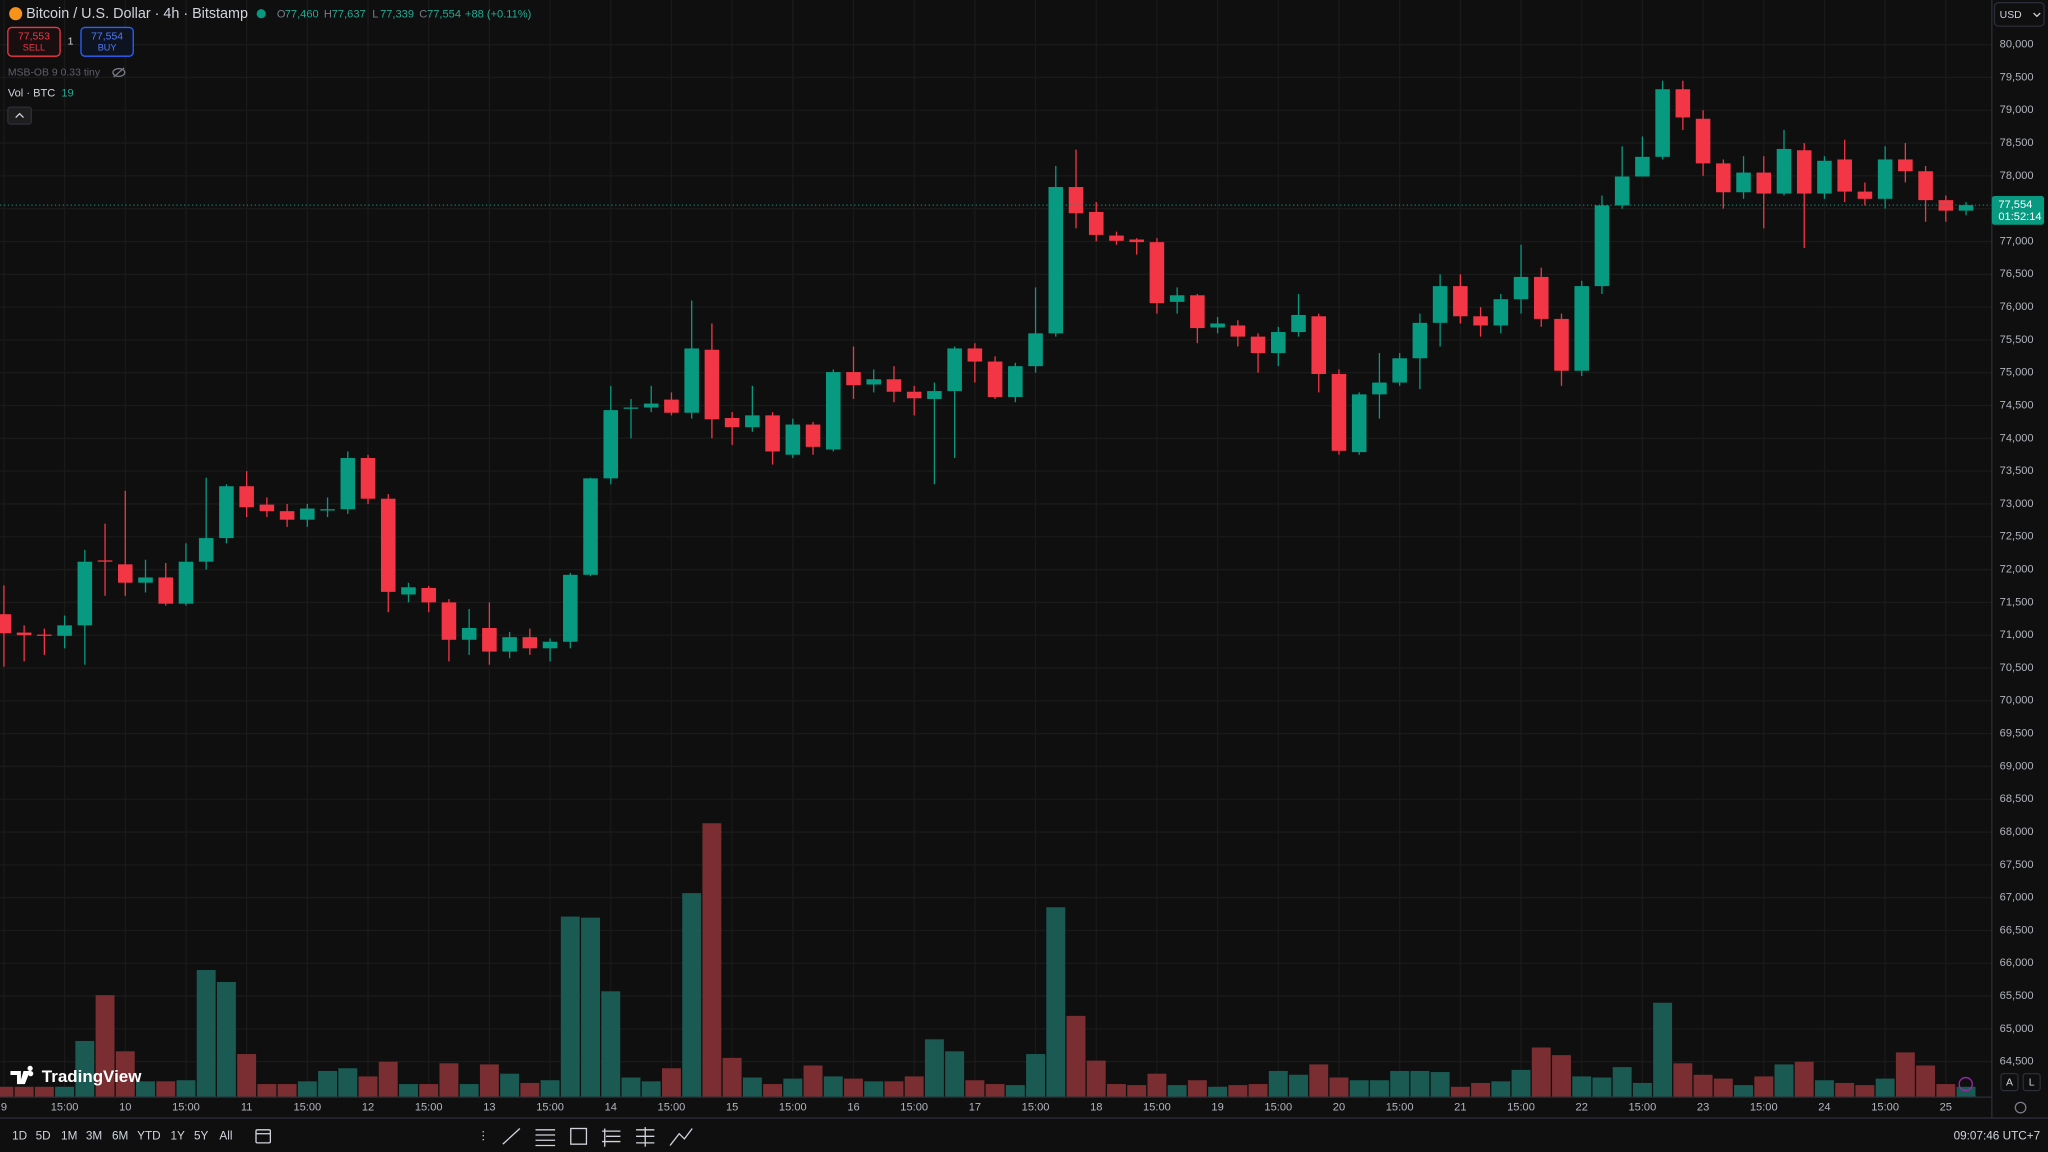 This screenshot has width=2048, height=1152. Describe the element at coordinates (92, 1076) in the screenshot. I see `logo-text: TradingView` at that location.